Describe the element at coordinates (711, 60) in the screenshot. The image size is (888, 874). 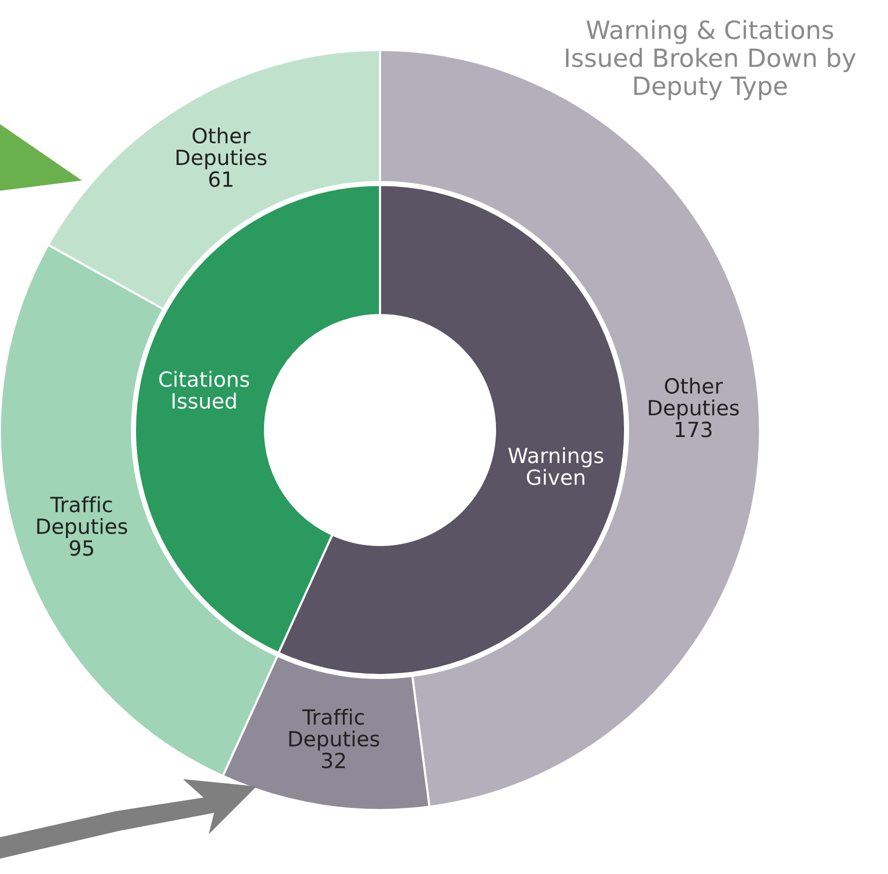
I see `chart-title: Warning & Citations Issued Broken Down by Deputy Type` at that location.